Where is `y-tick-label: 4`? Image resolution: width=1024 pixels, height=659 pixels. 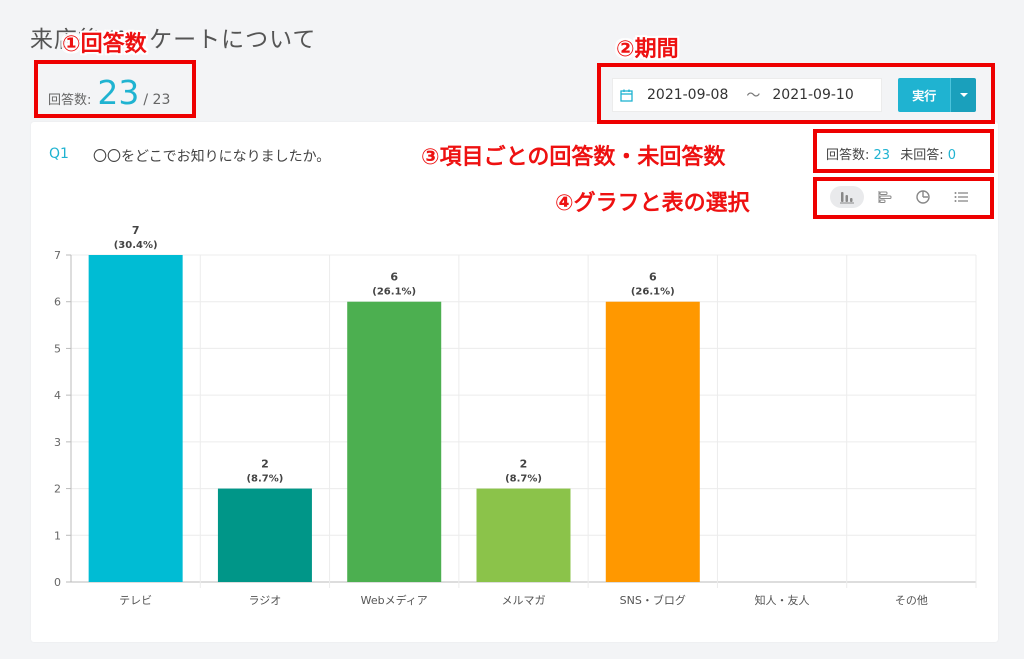 y-tick-label: 4 is located at coordinates (57, 395).